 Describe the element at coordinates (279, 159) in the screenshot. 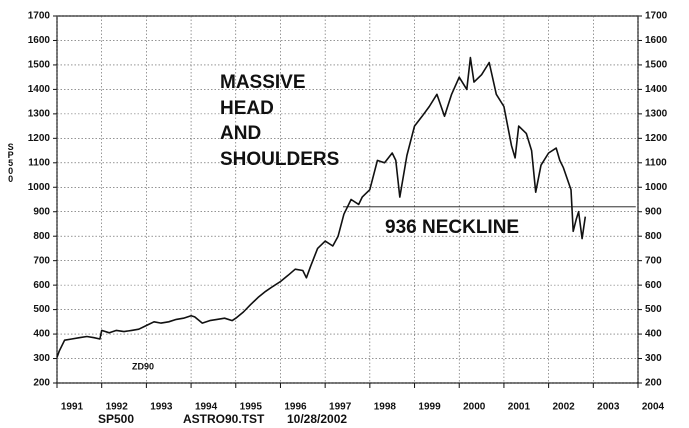

I see `annotation: SHOULDERS` at that location.